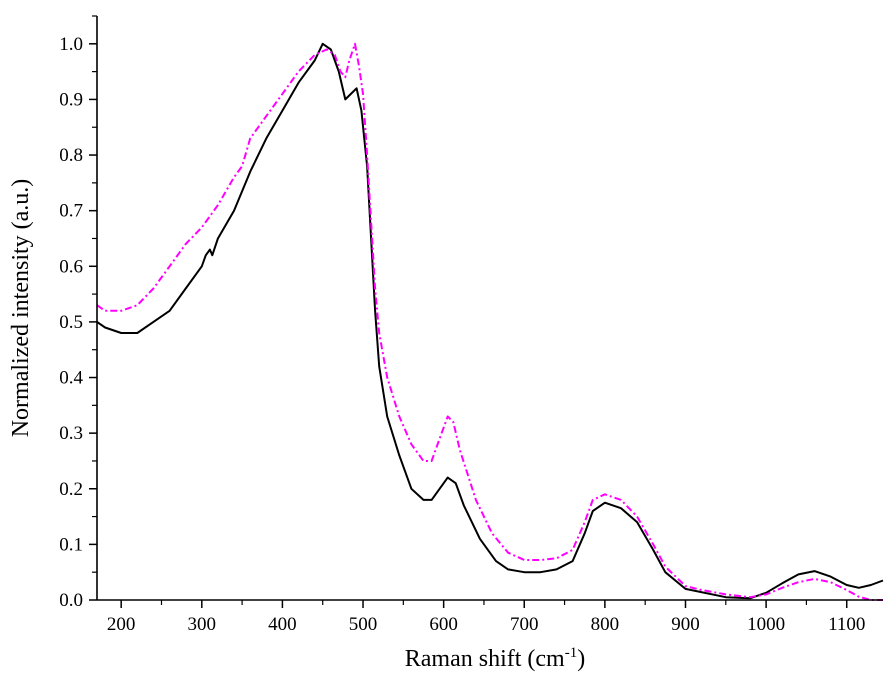 Image resolution: width=884 pixels, height=677 pixels. I want to click on x-tick-label: 700, so click(524, 624).